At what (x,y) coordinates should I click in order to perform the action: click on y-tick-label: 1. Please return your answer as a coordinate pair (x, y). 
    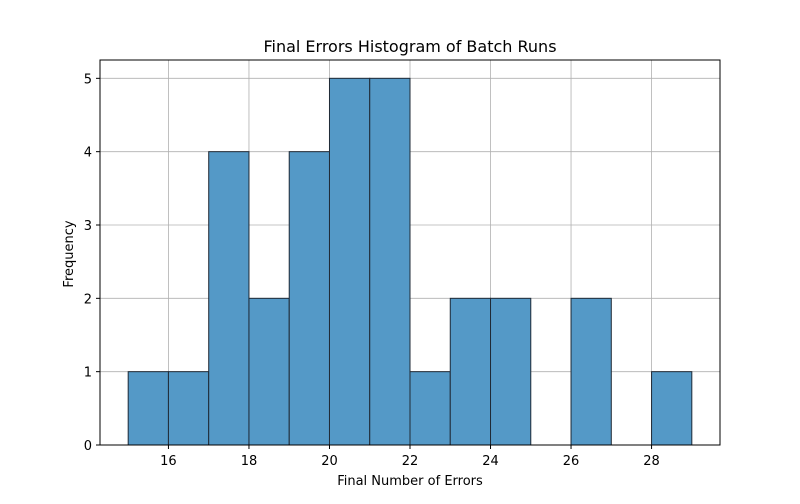
    Looking at the image, I should click on (88, 373).